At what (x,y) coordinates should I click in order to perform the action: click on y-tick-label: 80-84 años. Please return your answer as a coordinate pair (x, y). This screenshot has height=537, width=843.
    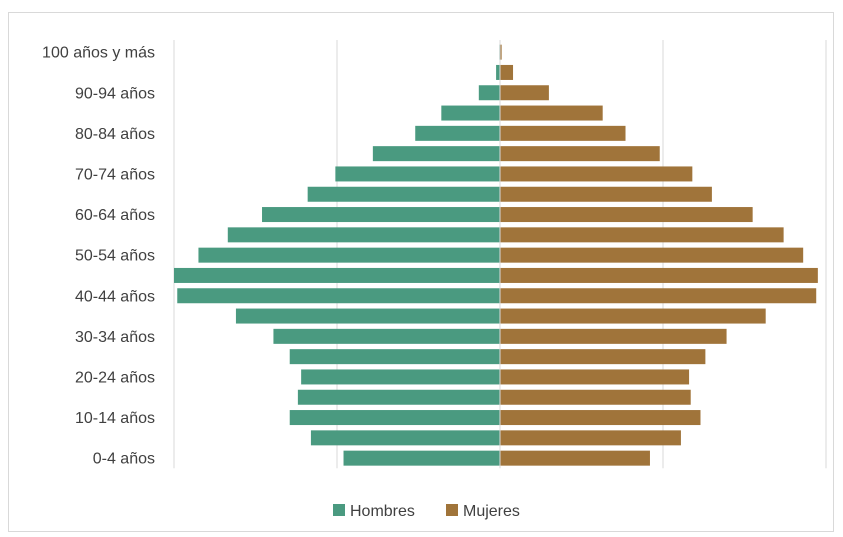
    Looking at the image, I should click on (115, 134).